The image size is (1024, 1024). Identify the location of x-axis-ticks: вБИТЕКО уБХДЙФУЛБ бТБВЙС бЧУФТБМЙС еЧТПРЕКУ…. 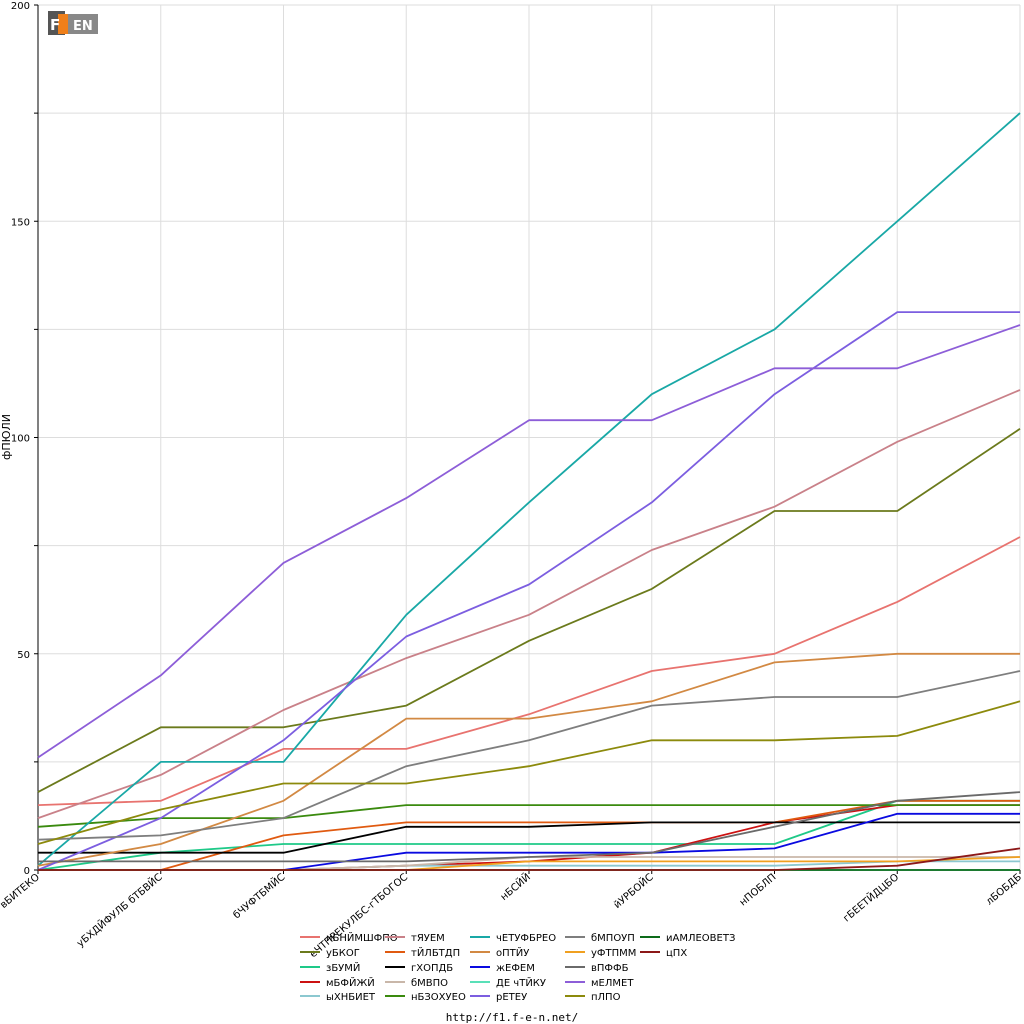
(512, 915).